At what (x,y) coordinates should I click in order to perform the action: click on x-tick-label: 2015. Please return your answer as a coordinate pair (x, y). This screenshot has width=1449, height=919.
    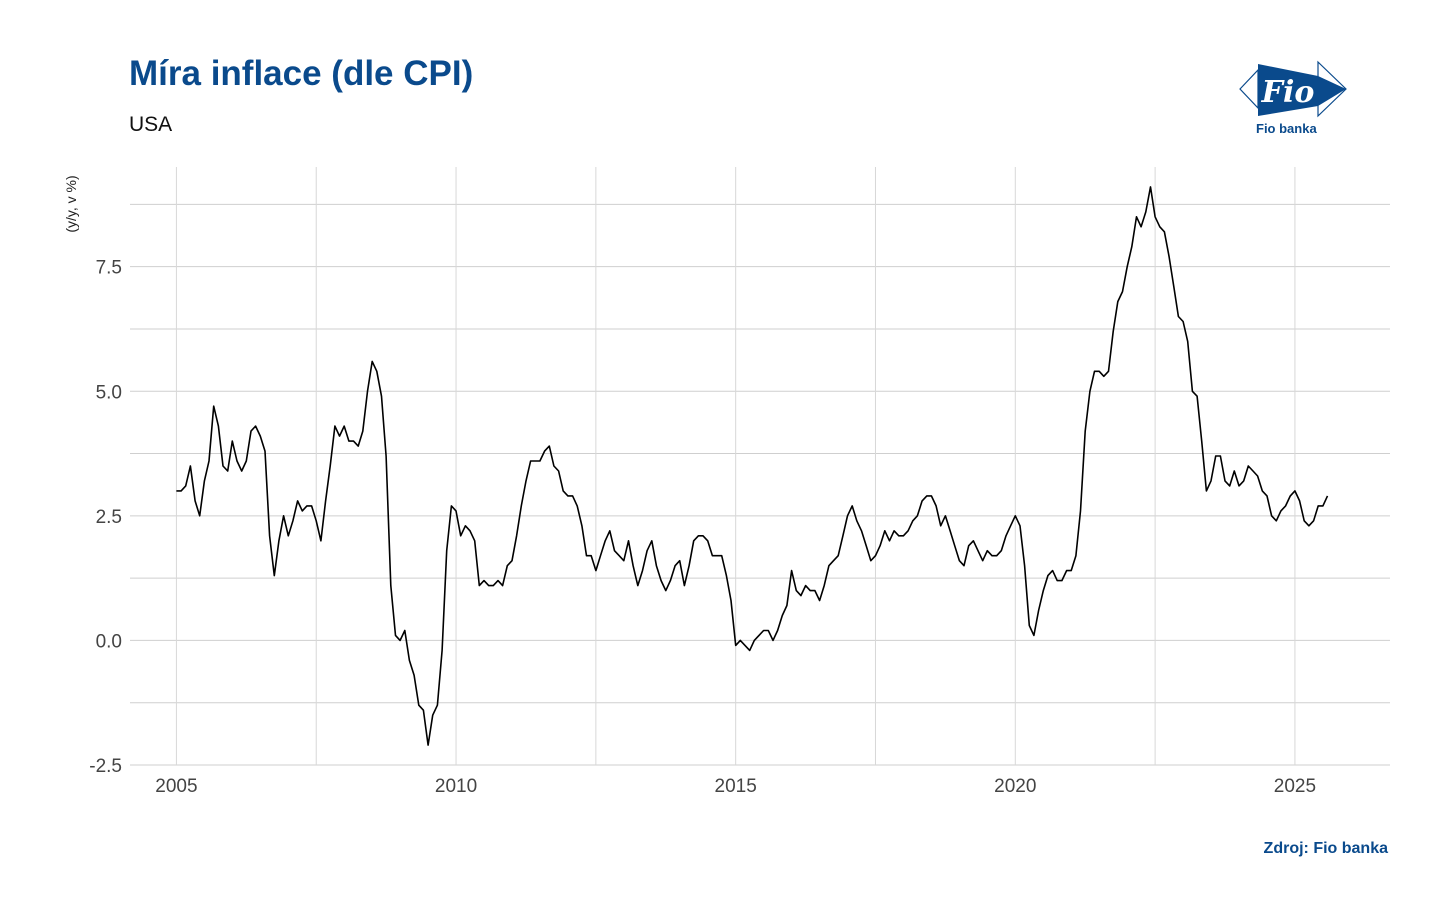
    Looking at the image, I should click on (736, 786).